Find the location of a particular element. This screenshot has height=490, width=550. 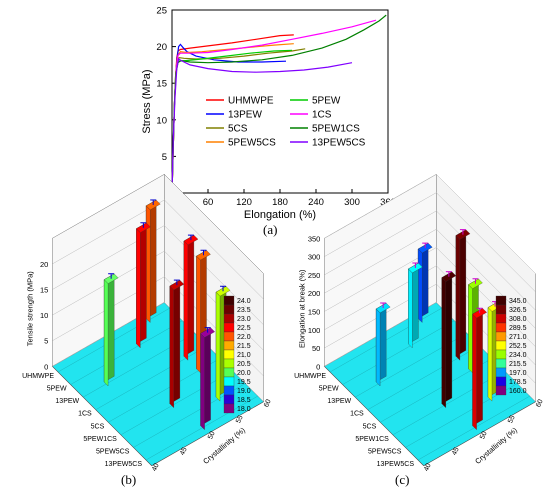

y-tick-label: 20 is located at coordinates (161, 47).